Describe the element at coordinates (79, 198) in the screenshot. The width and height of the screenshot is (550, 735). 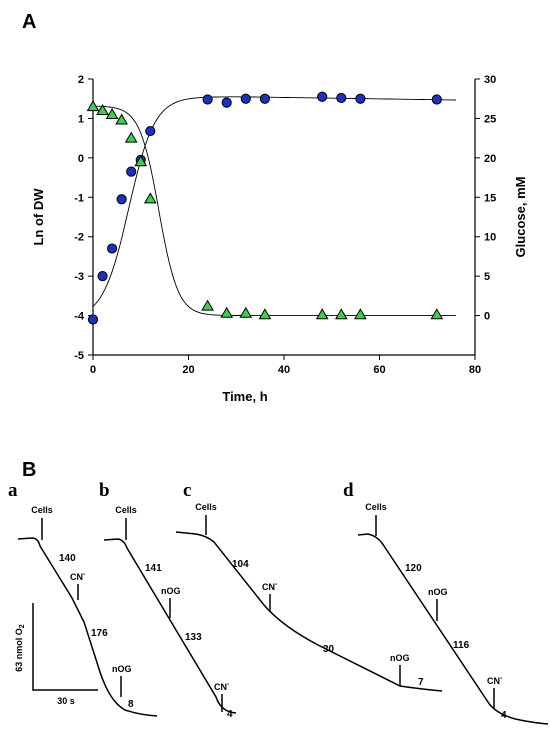
I see `y-tick-label: -1` at that location.